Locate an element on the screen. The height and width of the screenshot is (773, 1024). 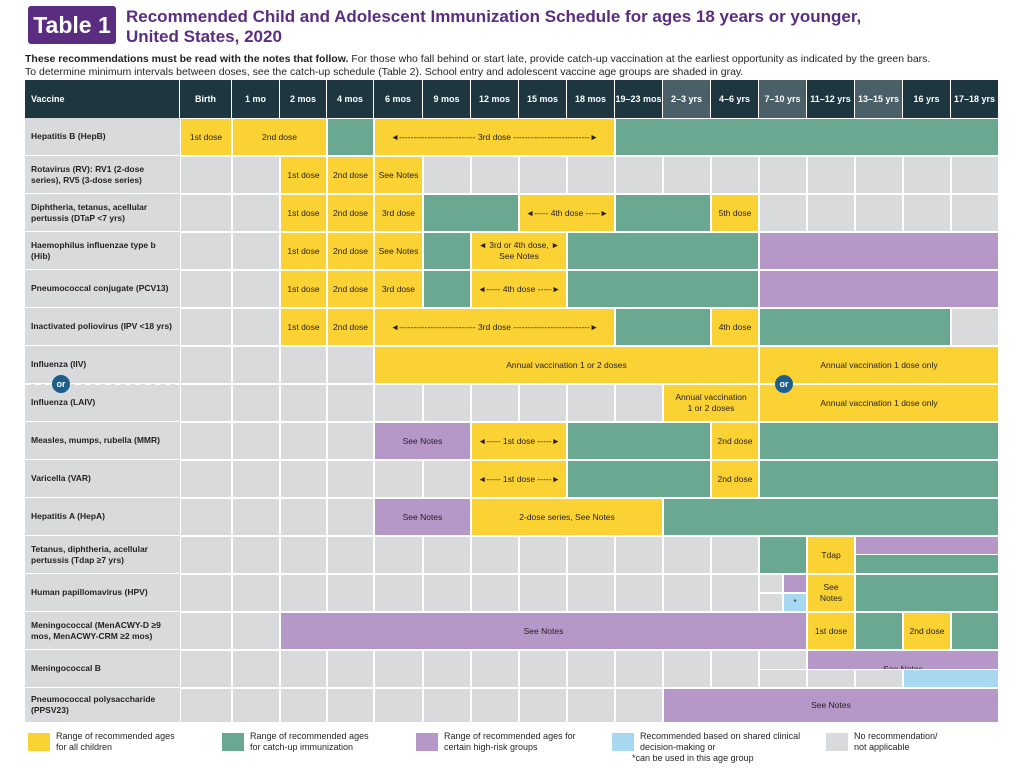
schedule-cell: 4th dose is located at coordinates (735, 327).